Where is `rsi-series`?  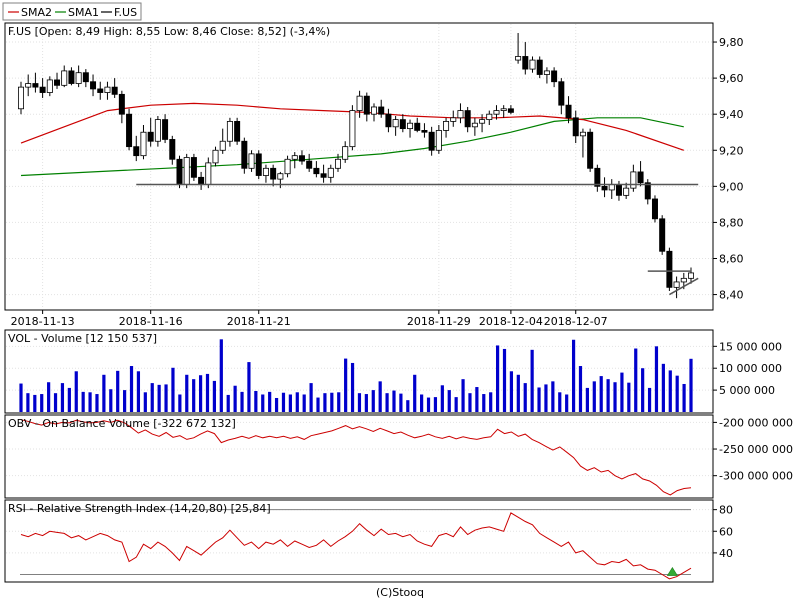
rsi-series is located at coordinates (356, 546).